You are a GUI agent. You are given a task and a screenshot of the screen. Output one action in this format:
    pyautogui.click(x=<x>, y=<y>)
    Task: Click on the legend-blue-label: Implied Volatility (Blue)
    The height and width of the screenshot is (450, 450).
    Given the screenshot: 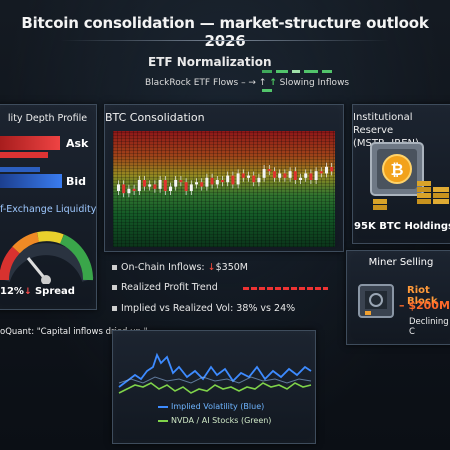 What is the action you would take?
    pyautogui.click(x=218, y=406)
    